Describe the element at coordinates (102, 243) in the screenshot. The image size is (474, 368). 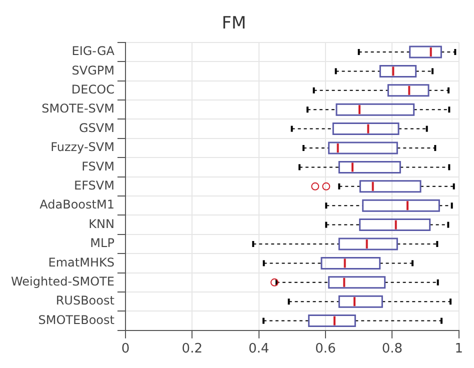
I see `y-tick-label: MLP` at that location.